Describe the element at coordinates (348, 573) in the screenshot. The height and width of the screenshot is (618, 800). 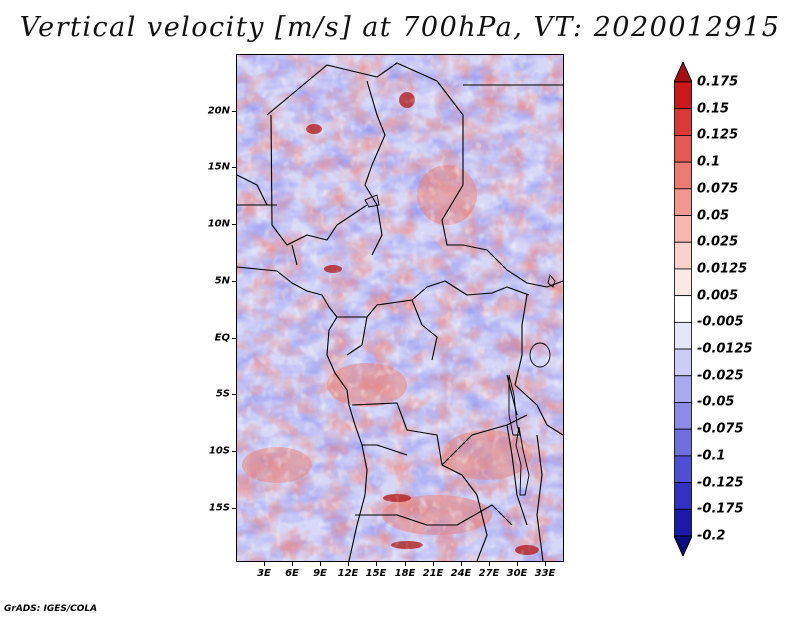
I see `lon-label-12e: 12E` at that location.